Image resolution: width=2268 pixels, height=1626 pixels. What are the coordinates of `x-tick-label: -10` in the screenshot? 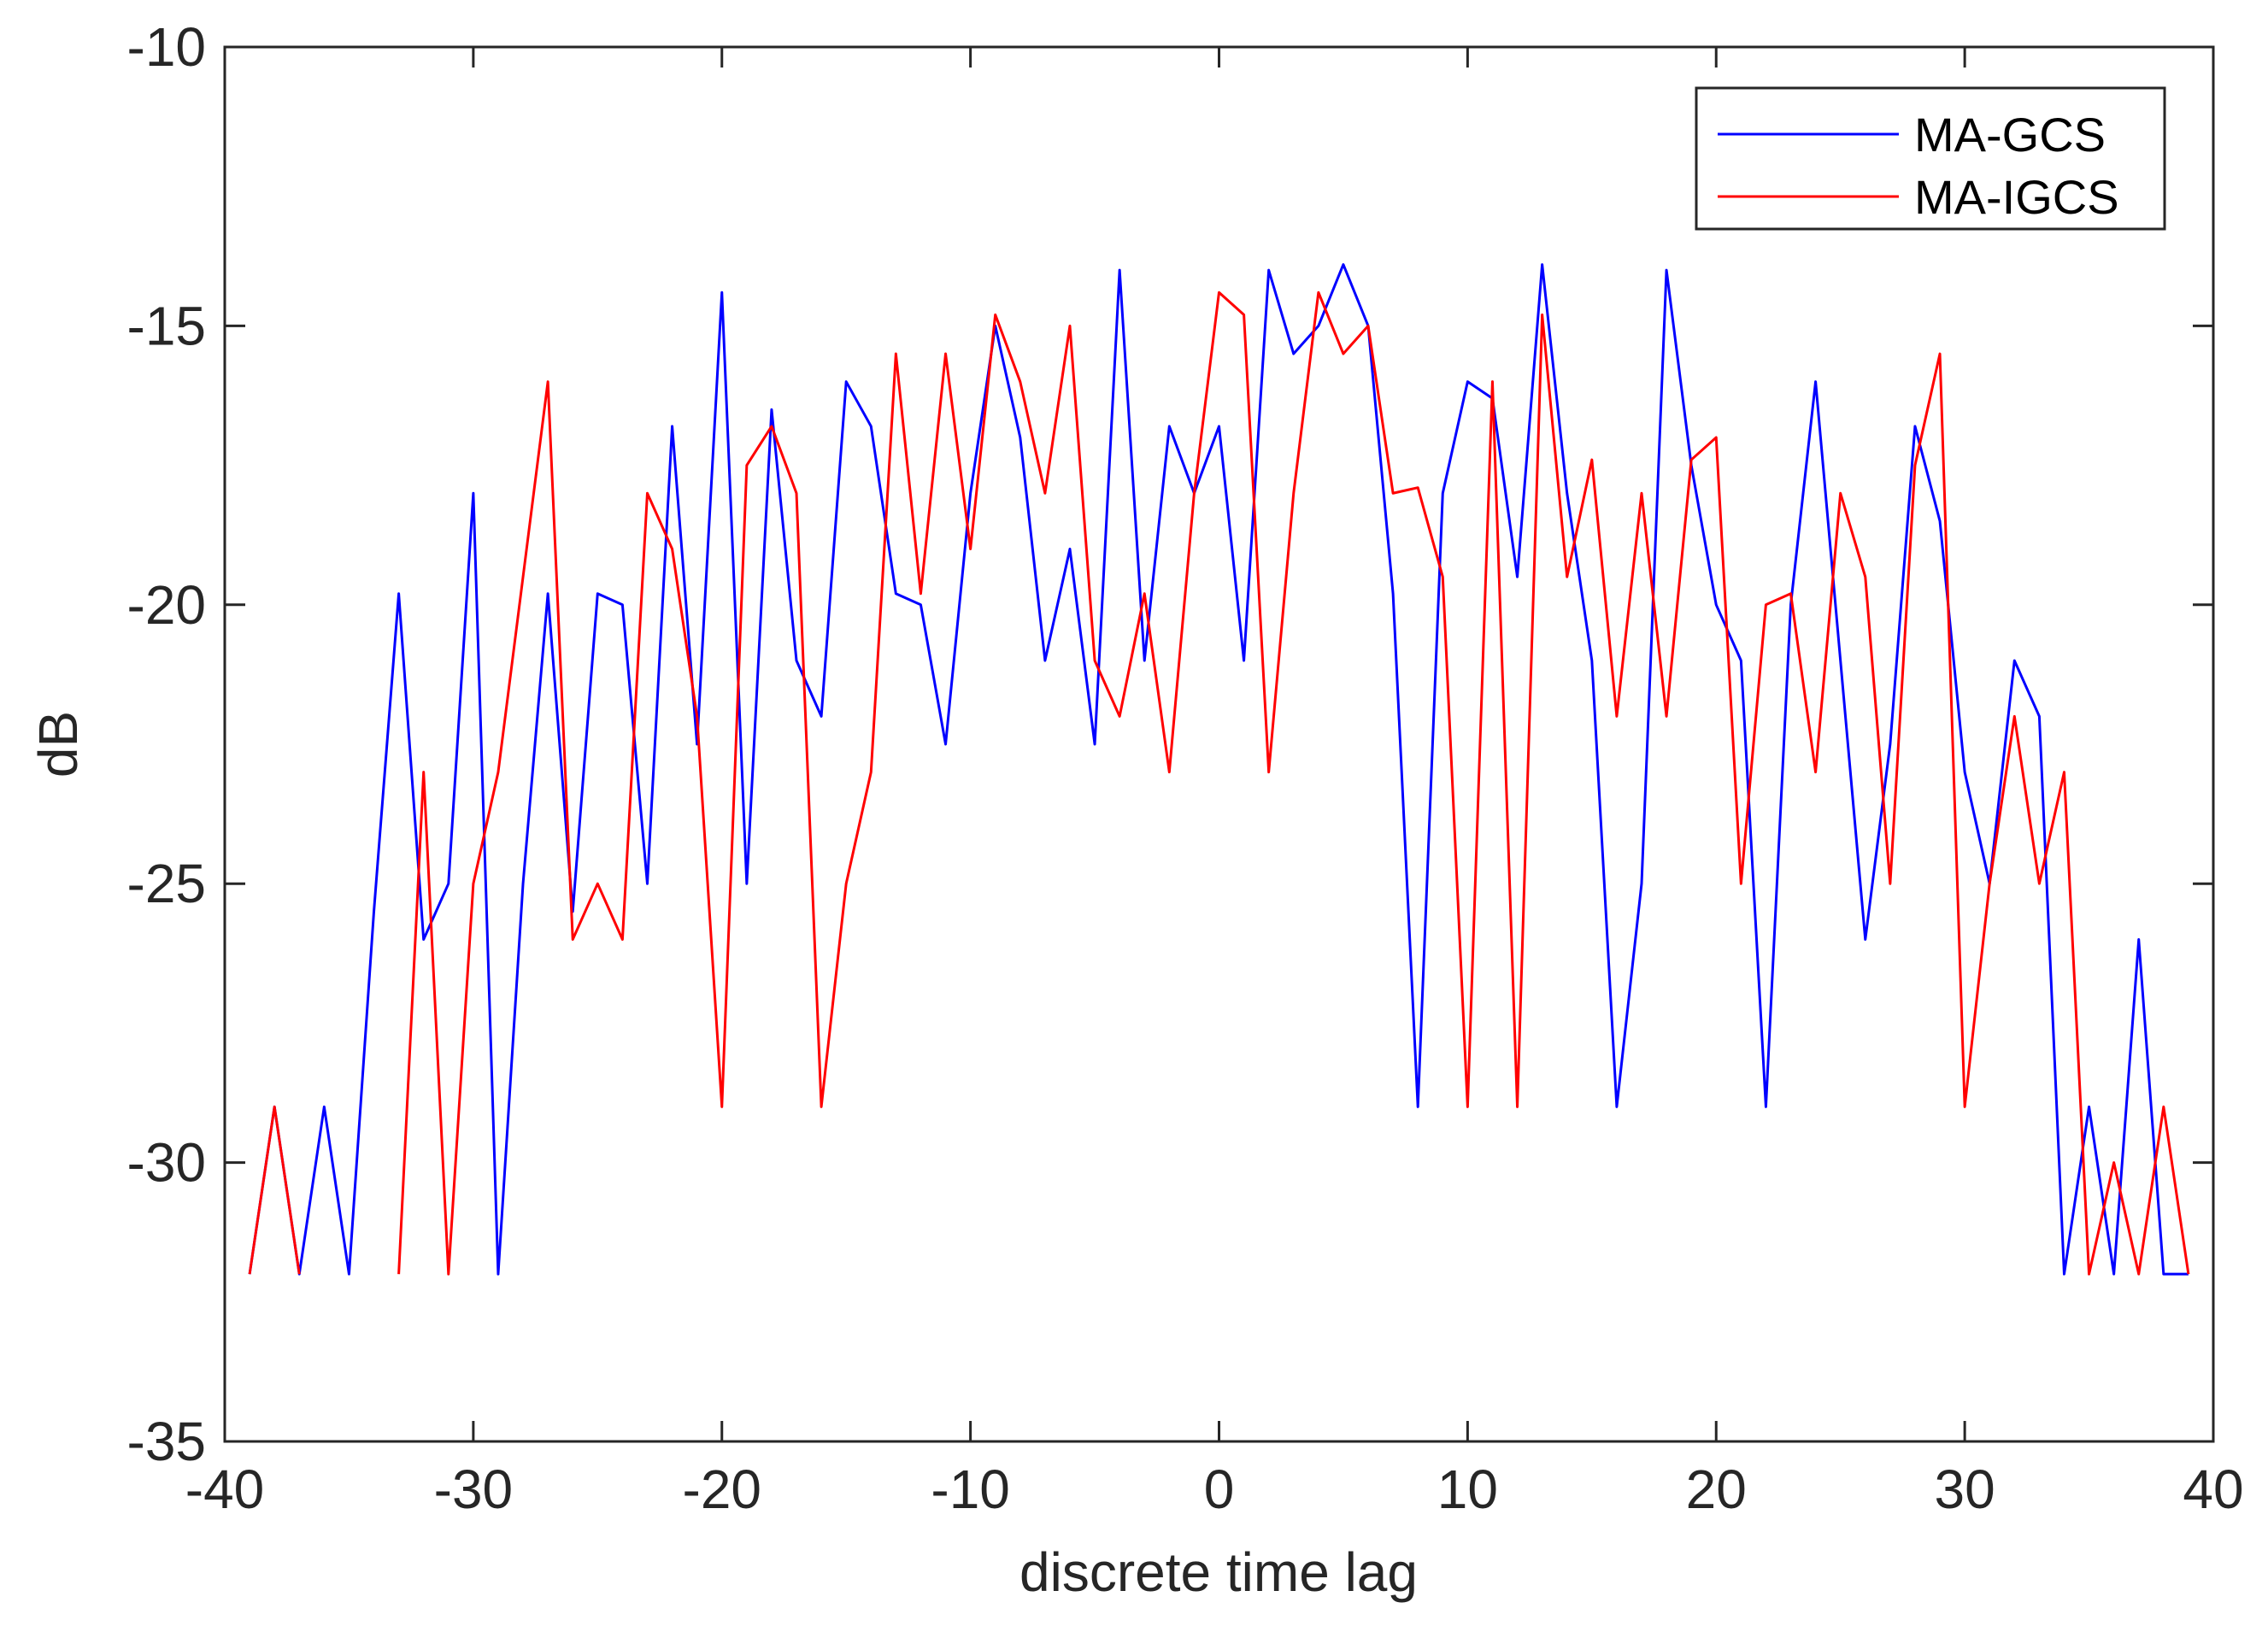 It's located at (970, 1489).